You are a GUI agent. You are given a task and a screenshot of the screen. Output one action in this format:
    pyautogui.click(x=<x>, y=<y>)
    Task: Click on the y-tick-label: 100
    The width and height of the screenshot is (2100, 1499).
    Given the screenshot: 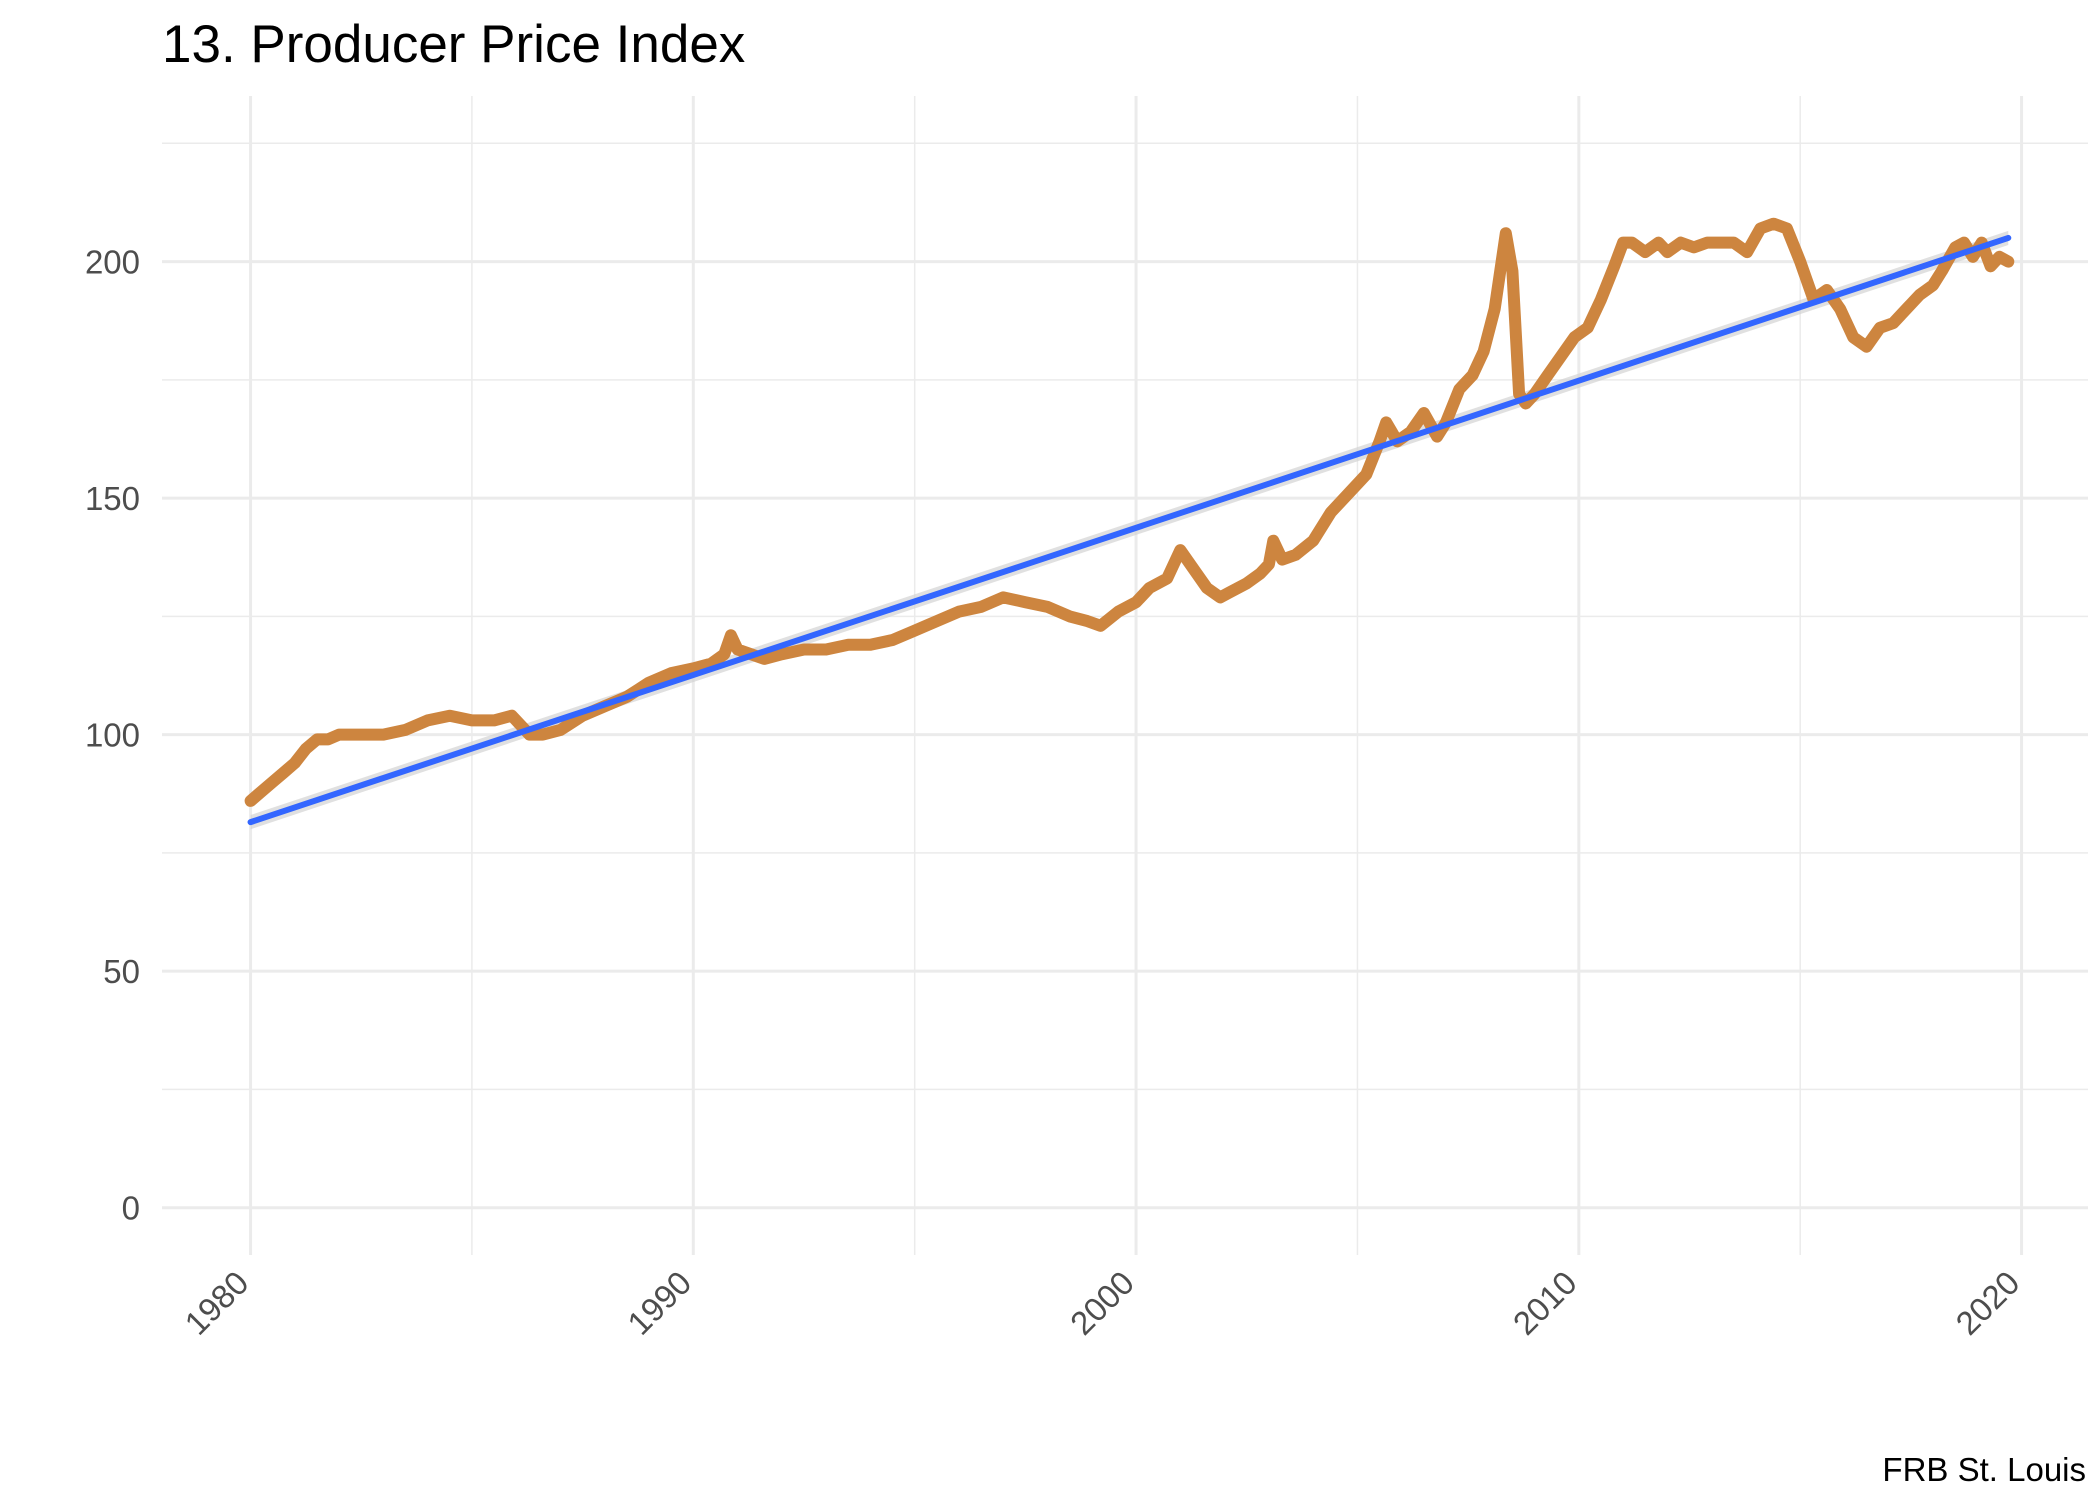 What is the action you would take?
    pyautogui.click(x=112, y=735)
    